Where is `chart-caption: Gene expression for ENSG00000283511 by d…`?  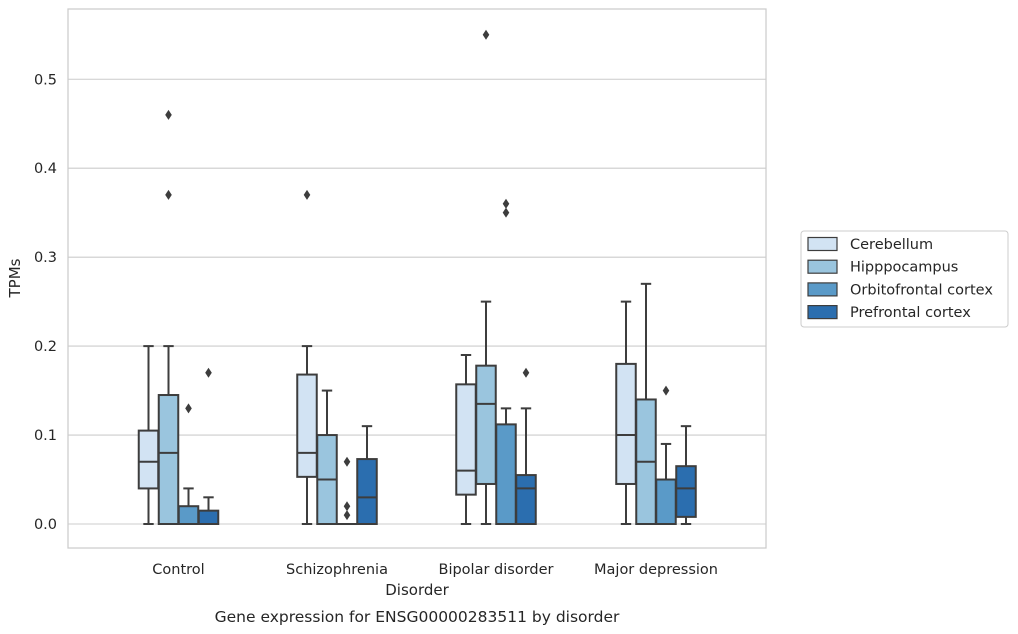 chart-caption: Gene expression for ENSG00000283511 by d… is located at coordinates (417, 617).